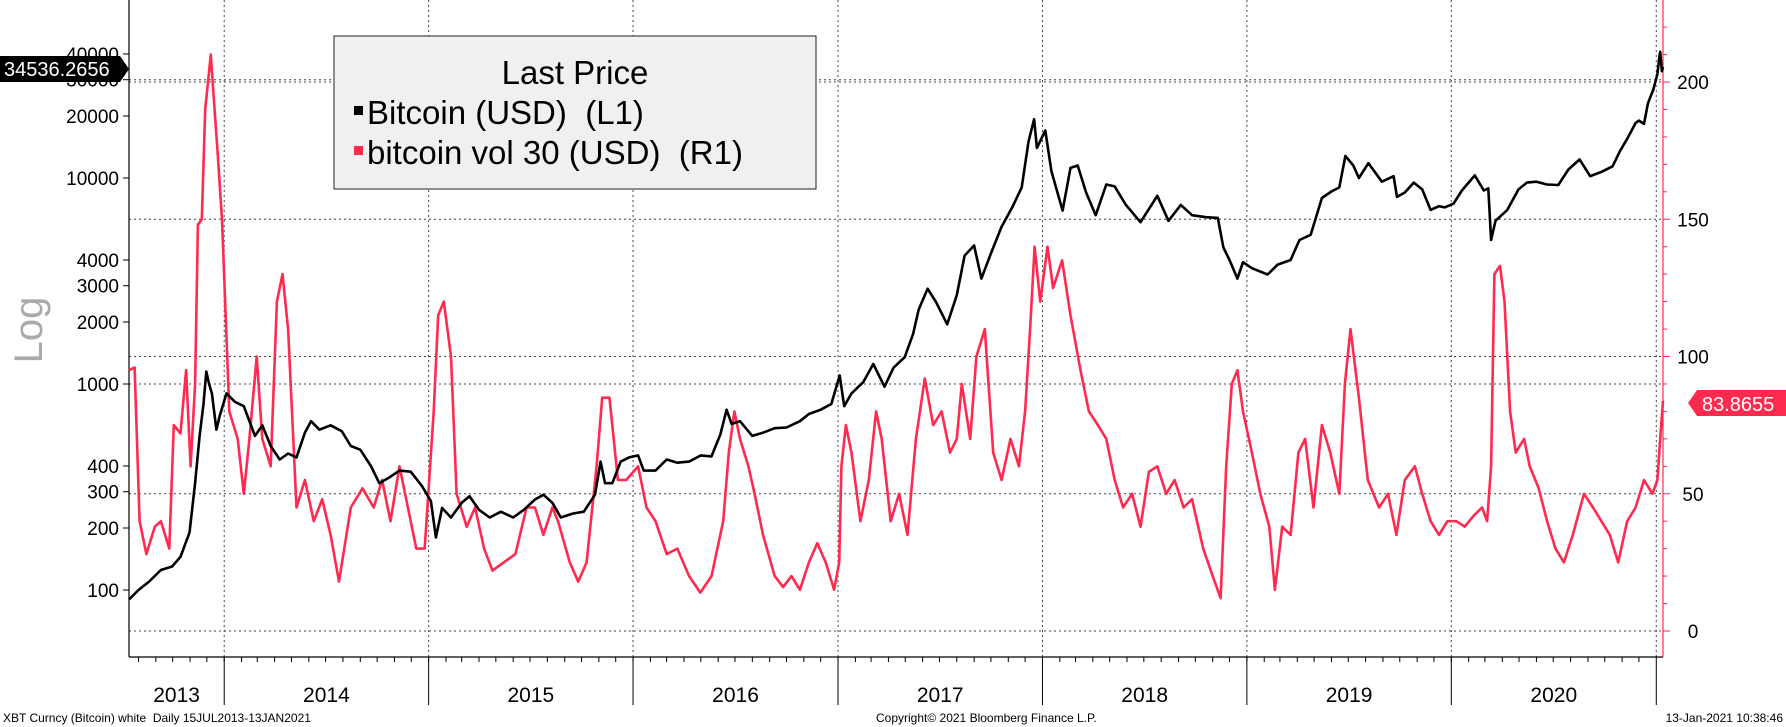 This screenshot has width=1786, height=727. What do you see at coordinates (1553, 695) in the screenshot?
I see `year-label-2020: 2020` at bounding box center [1553, 695].